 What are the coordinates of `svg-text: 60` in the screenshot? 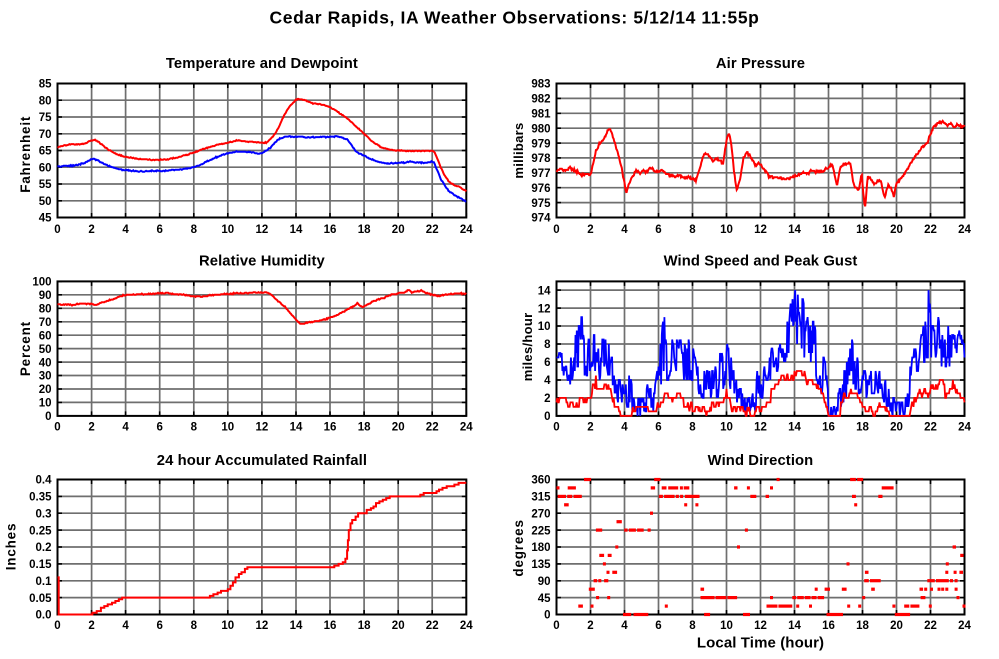 It's located at (45, 168).